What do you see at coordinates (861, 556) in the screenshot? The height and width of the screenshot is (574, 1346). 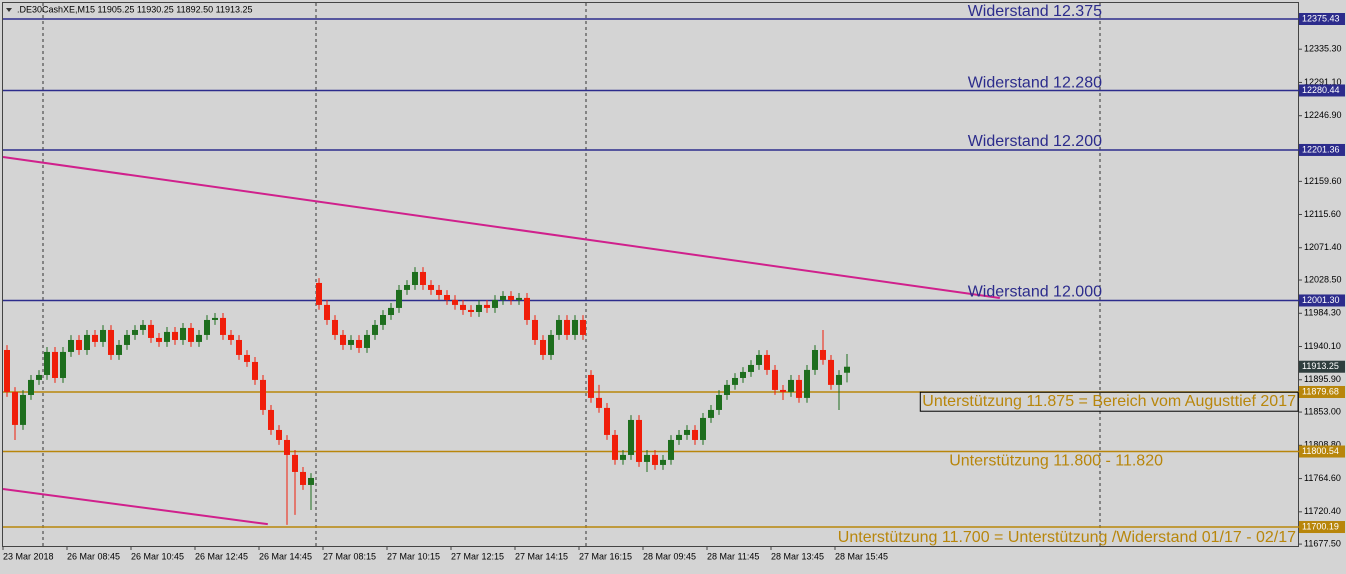 I see `x-tick-label: 28 Mar 15:45` at bounding box center [861, 556].